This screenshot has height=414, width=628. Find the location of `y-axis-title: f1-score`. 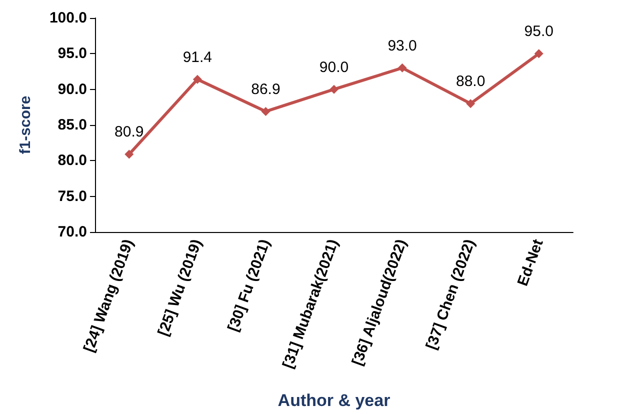

y-axis-title: f1-score is located at coordinates (25, 125).